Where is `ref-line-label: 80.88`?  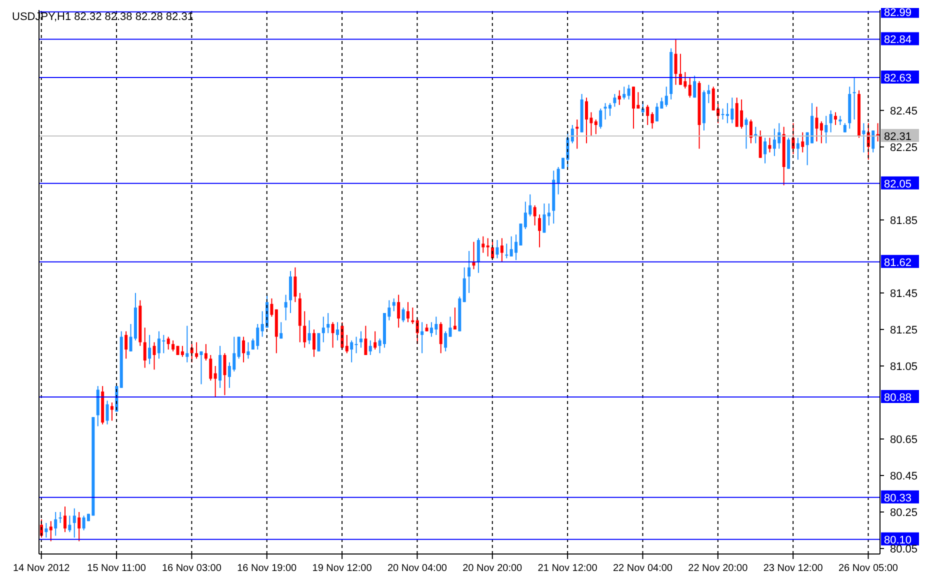
ref-line-label: 80.88 is located at coordinates (898, 398).